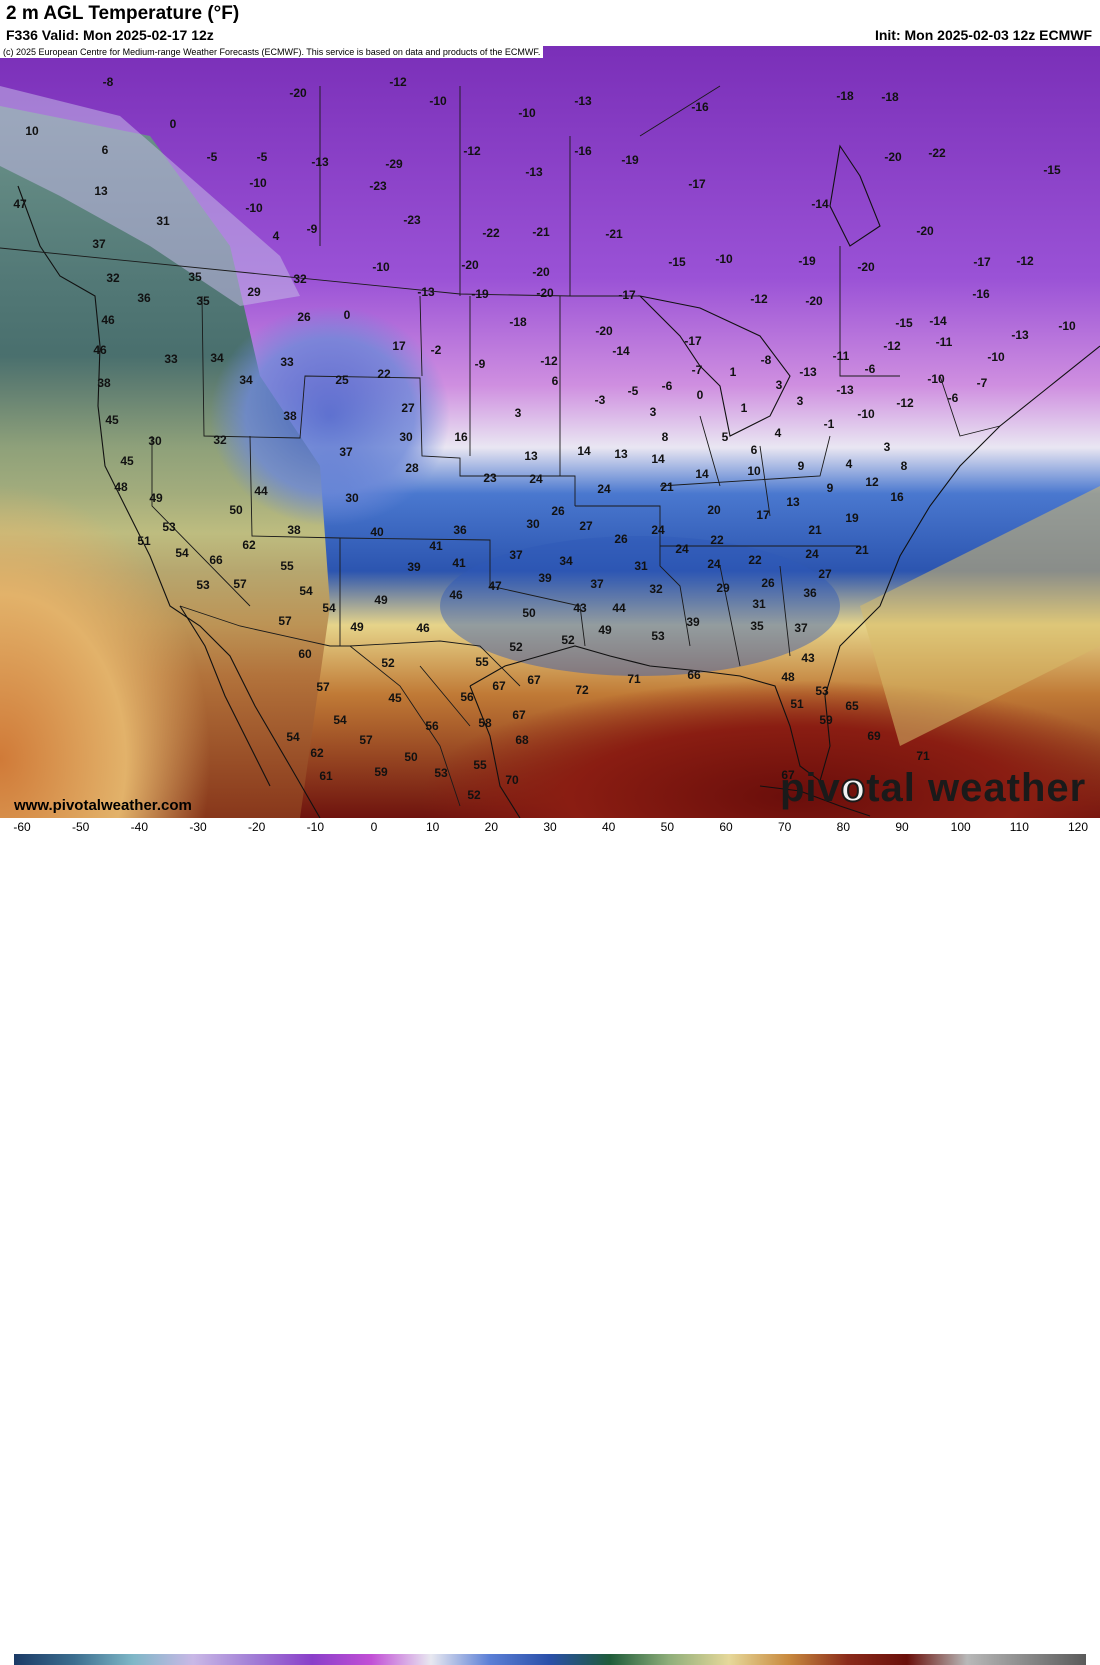  Describe the element at coordinates (583, 151) in the screenshot. I see `temperature-value: -16` at that location.